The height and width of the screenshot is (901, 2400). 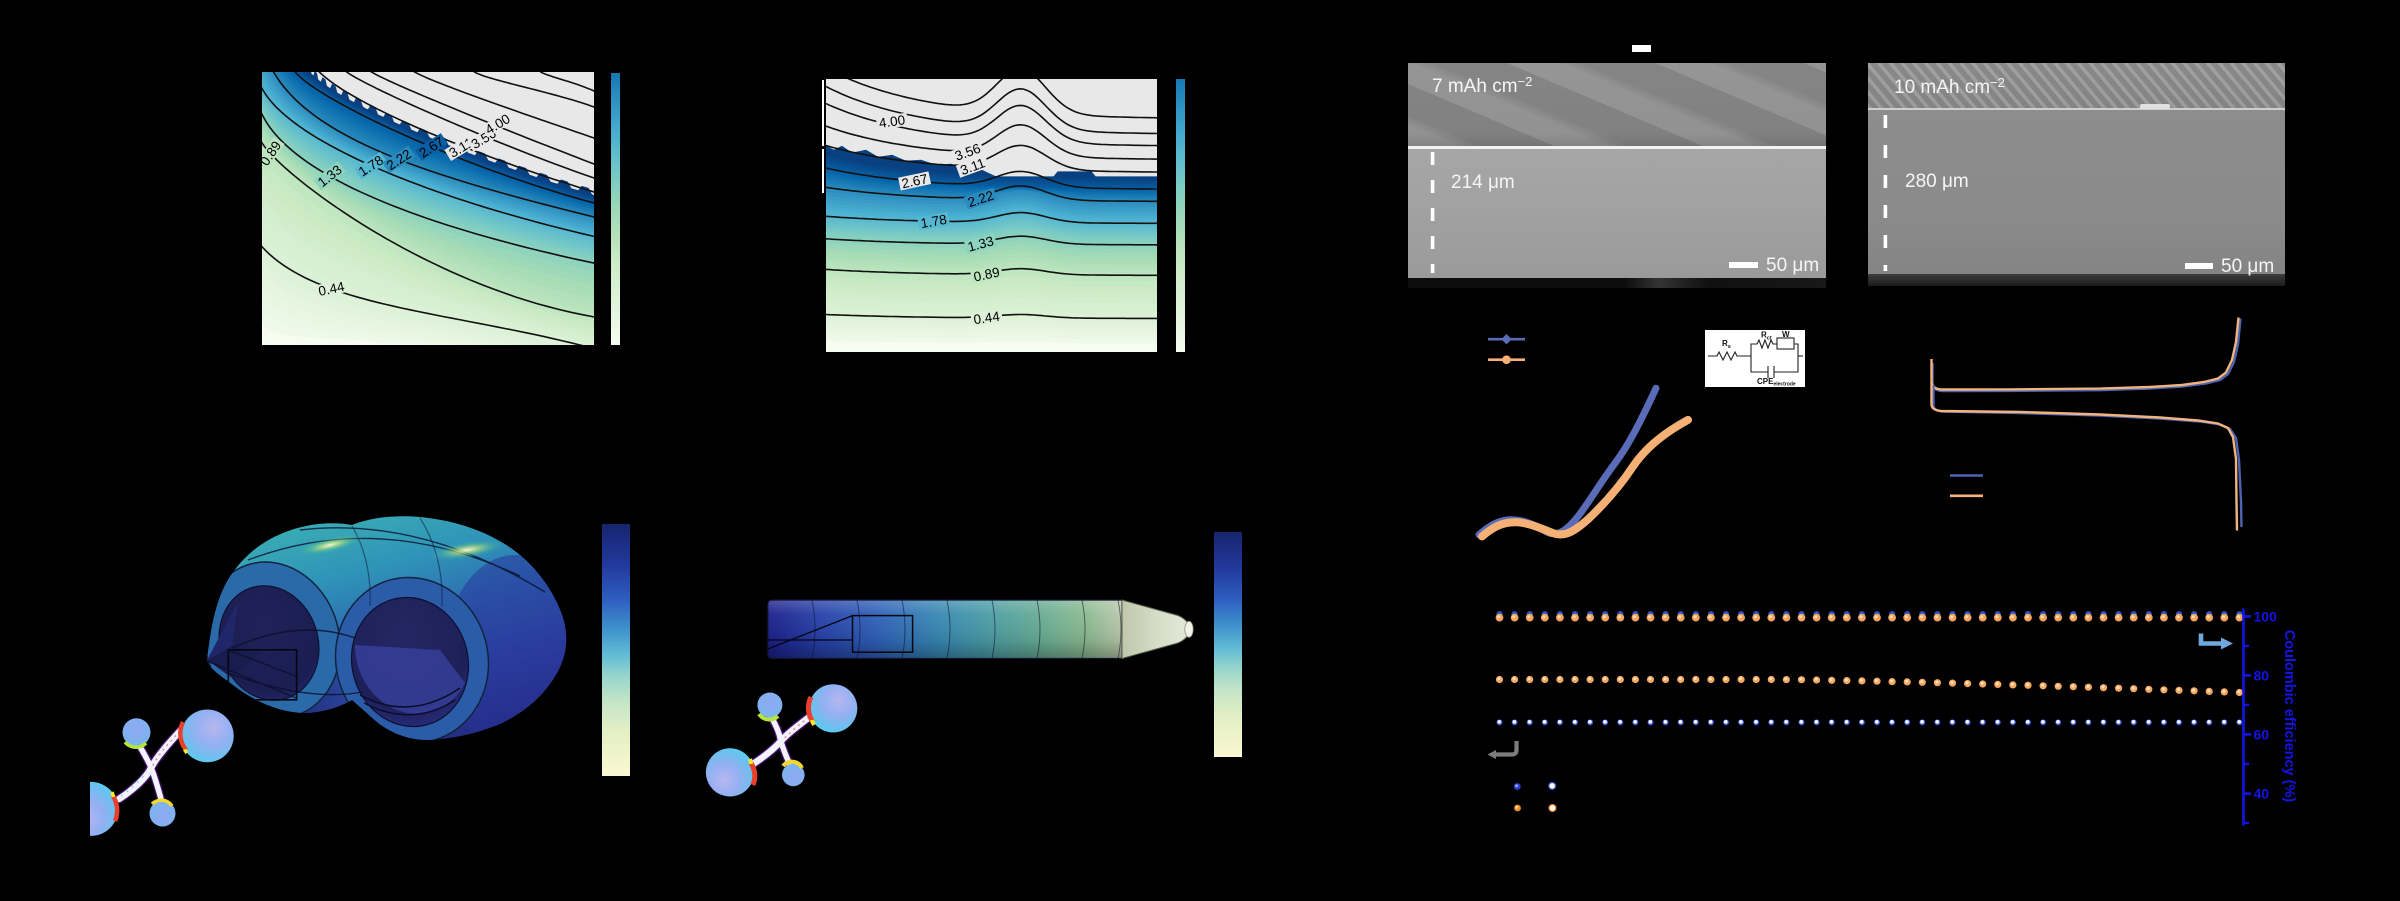 What do you see at coordinates (2262, 675) in the screenshot?
I see `svg-text: 80` at bounding box center [2262, 675].